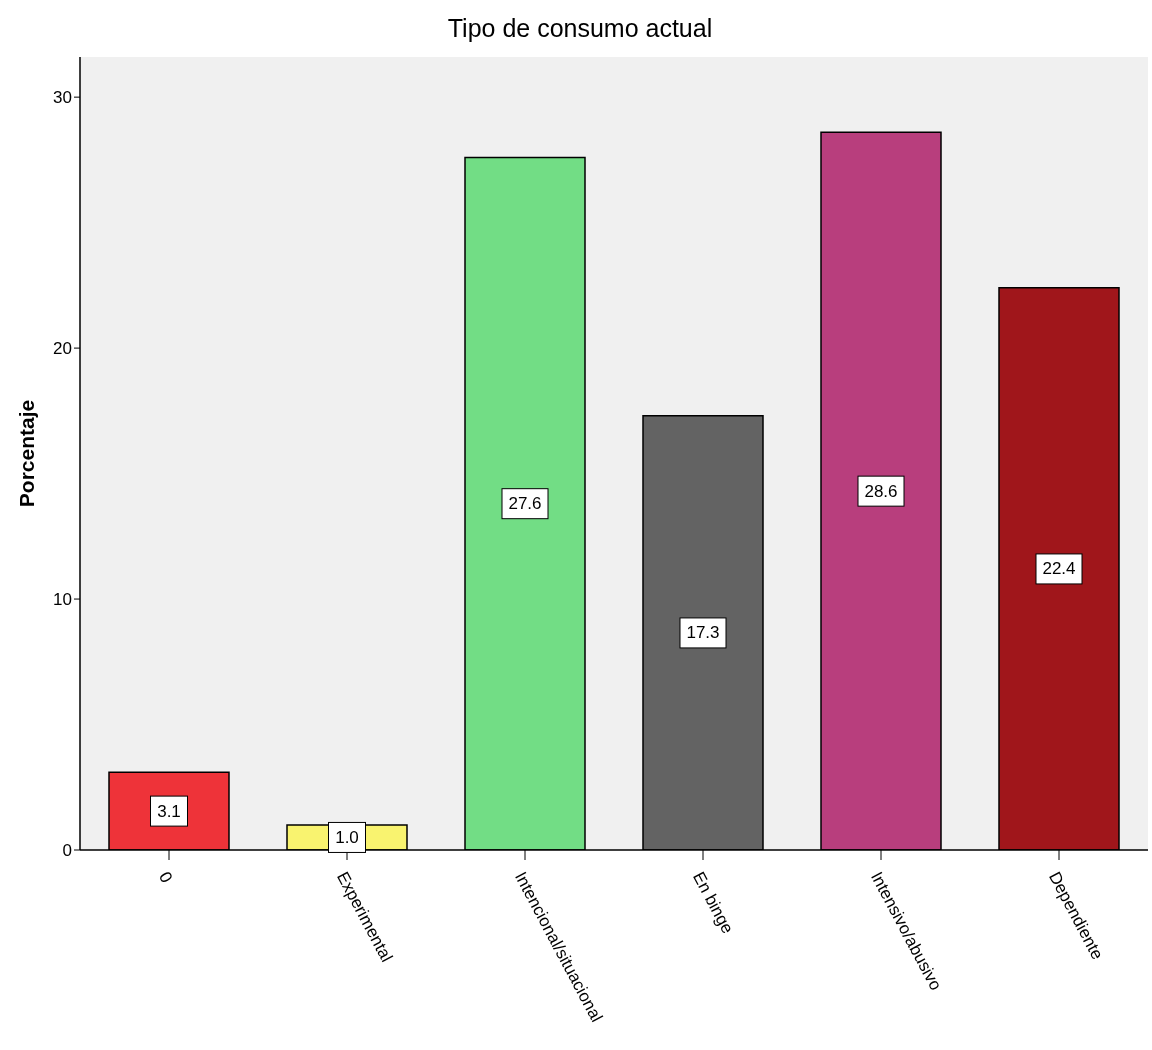 This screenshot has width=1152, height=1050. I want to click on x-tick-label: En binge, so click(713, 902).